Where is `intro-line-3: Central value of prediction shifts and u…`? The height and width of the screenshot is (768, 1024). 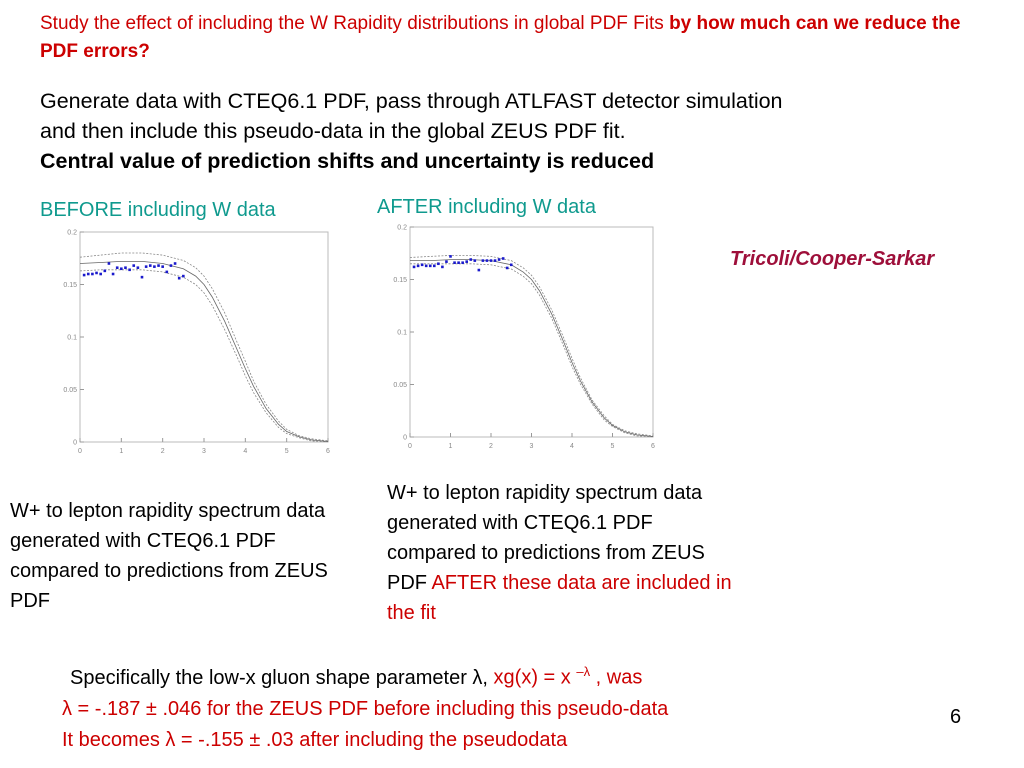 intro-line-3: Central value of prediction shifts and u… is located at coordinates (347, 161).